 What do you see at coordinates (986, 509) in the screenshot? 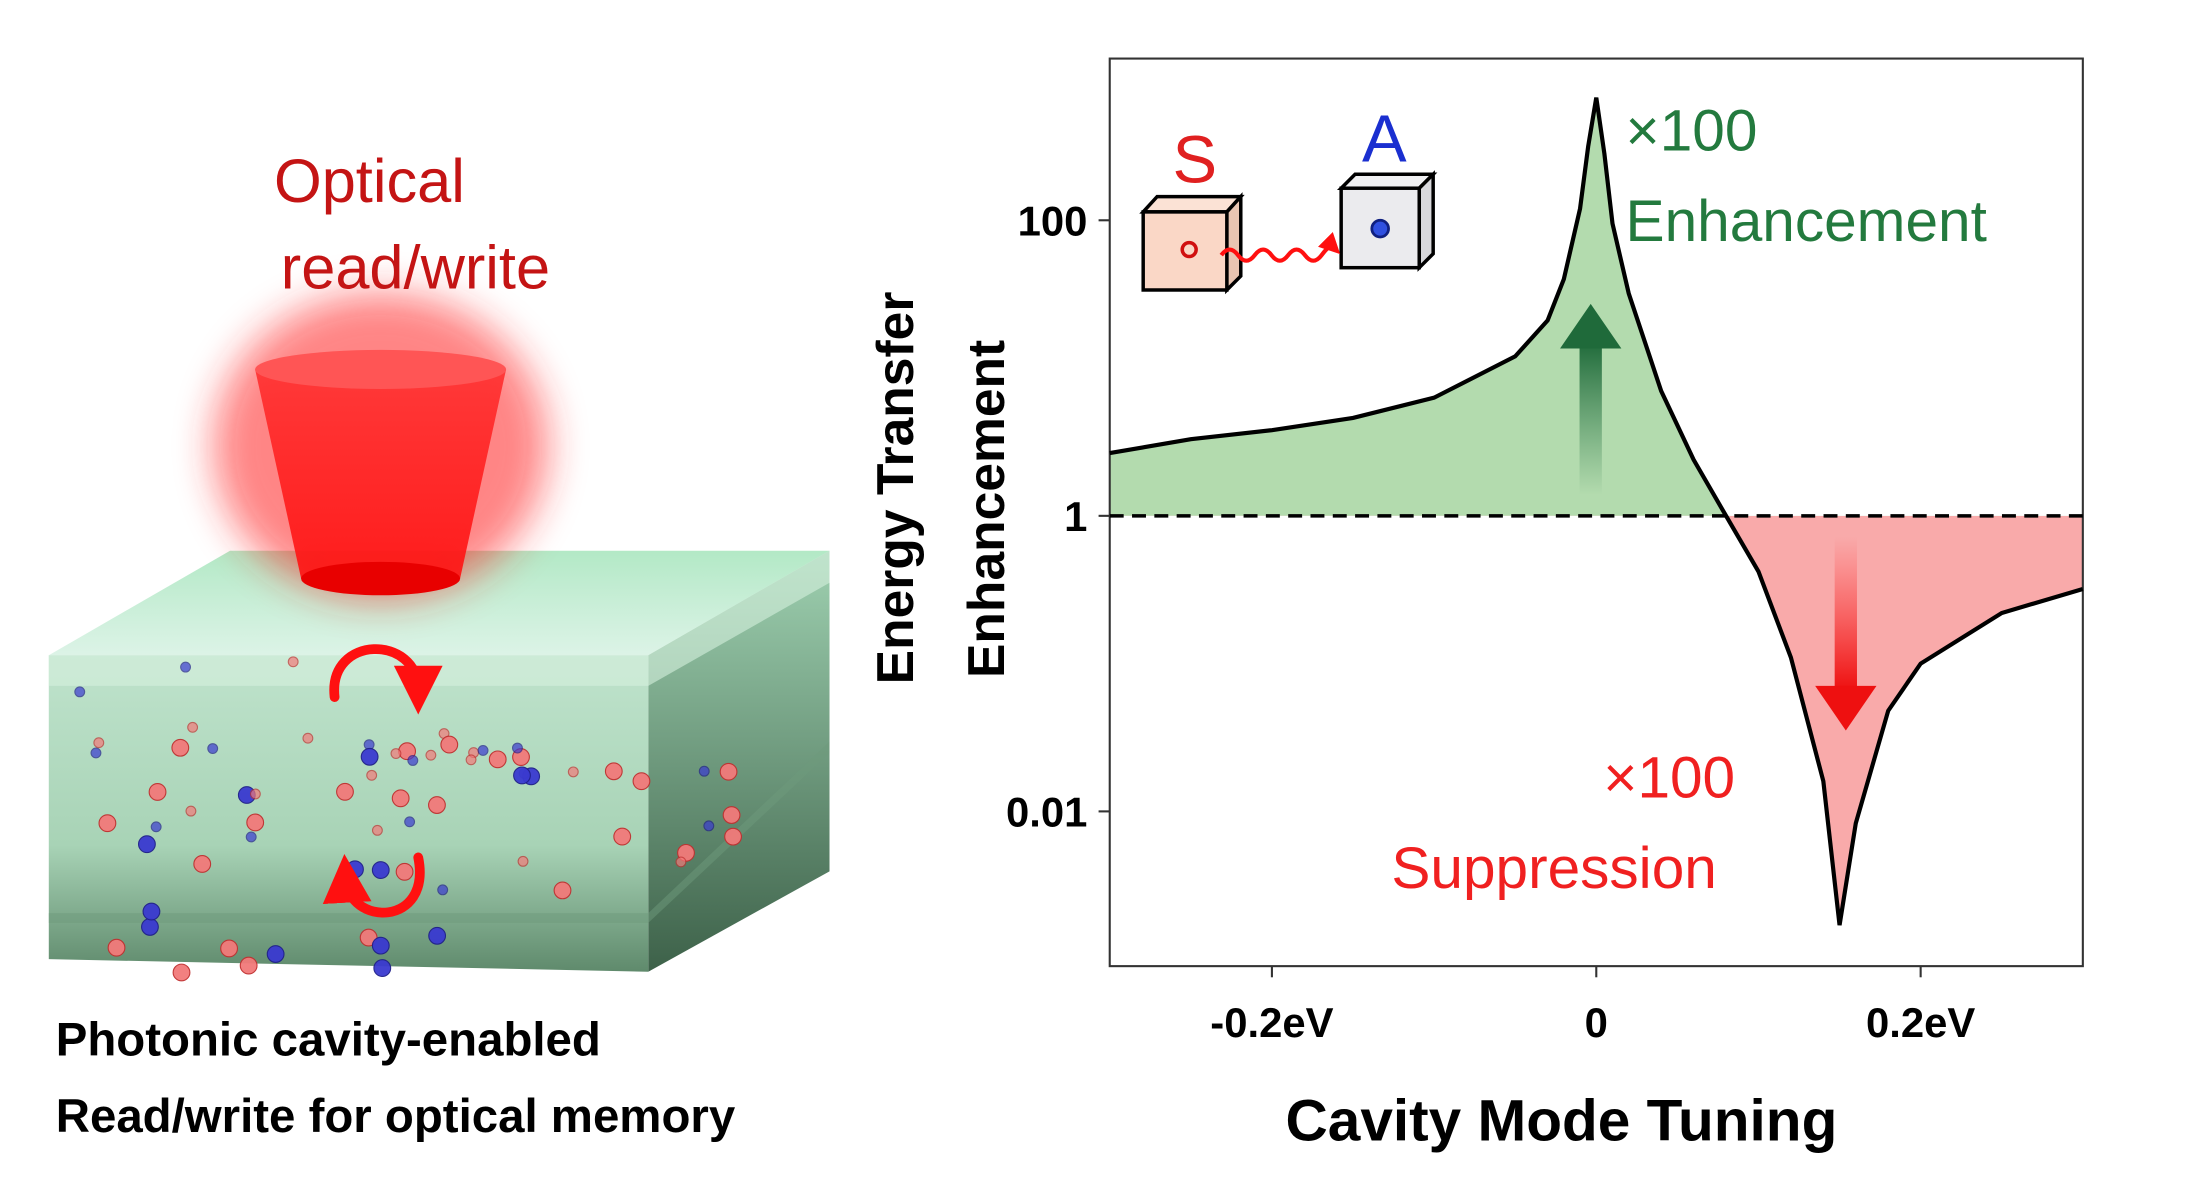
I see `y-axis-label: Enhancement` at bounding box center [986, 509].